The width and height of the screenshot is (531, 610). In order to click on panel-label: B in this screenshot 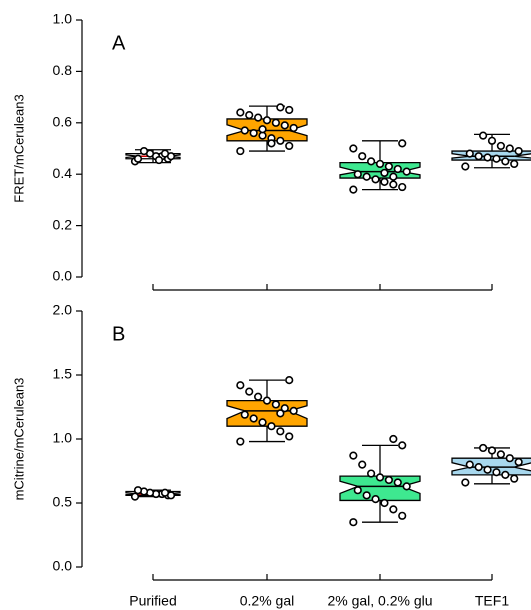, I will do `click(118, 334)`.